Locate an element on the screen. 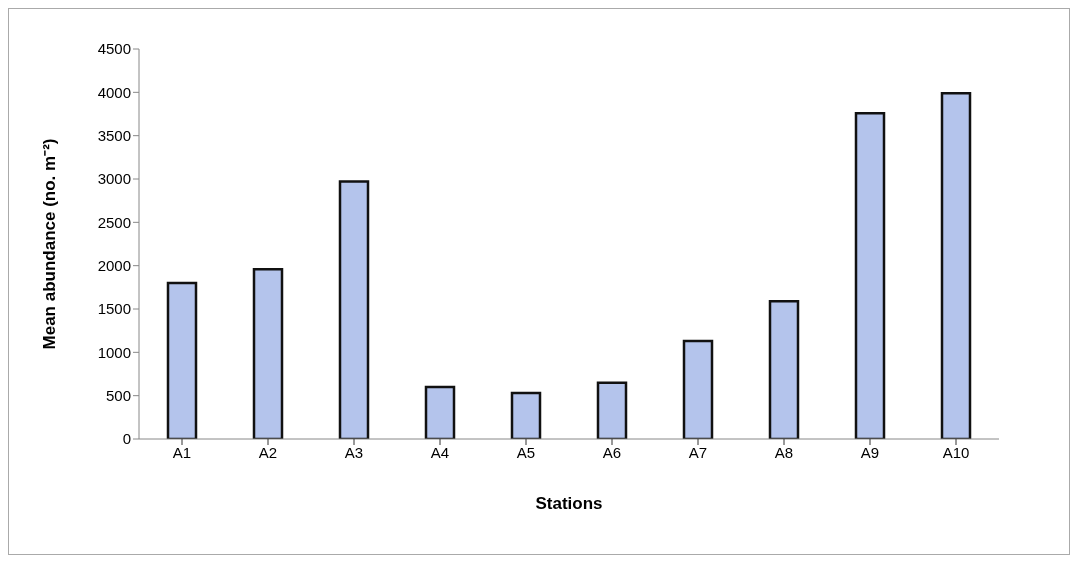 Image resolution: width=1084 pixels, height=567 pixels. y-tick-label: 1500 is located at coordinates (114, 309).